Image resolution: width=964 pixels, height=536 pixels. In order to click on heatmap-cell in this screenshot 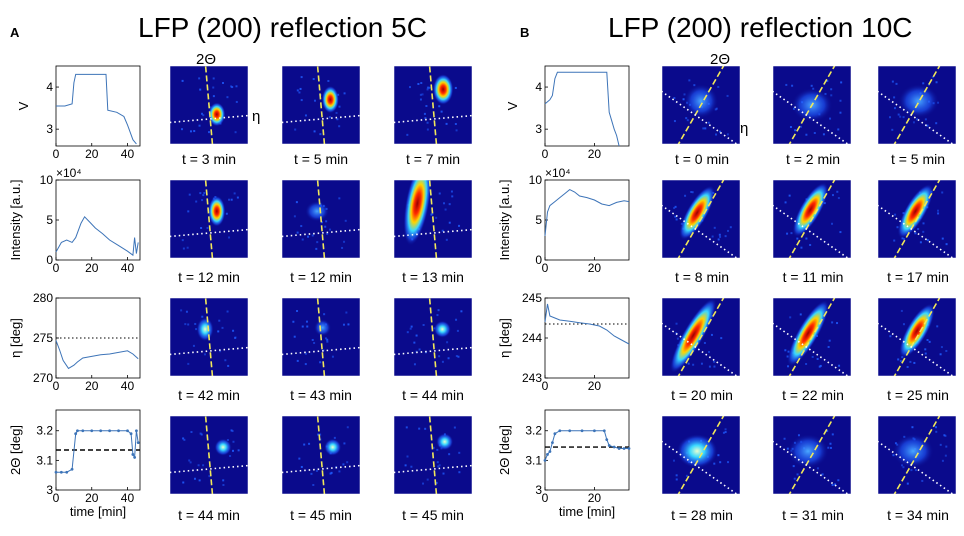, I will do `click(812, 337)`.